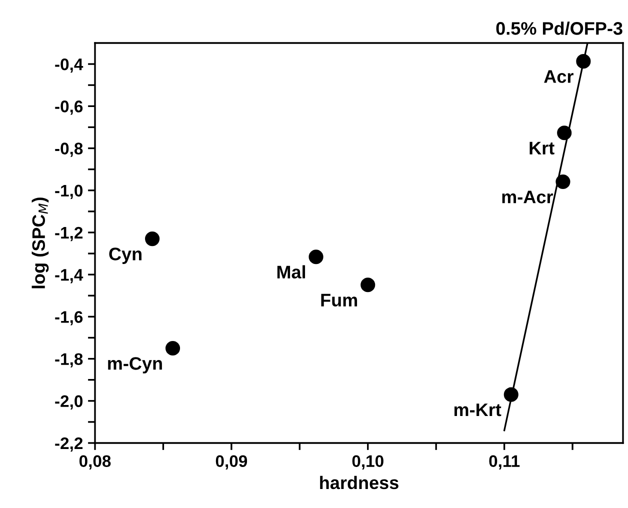 The image size is (628, 508). I want to click on y-tick-label: -2,2, so click(69, 444).